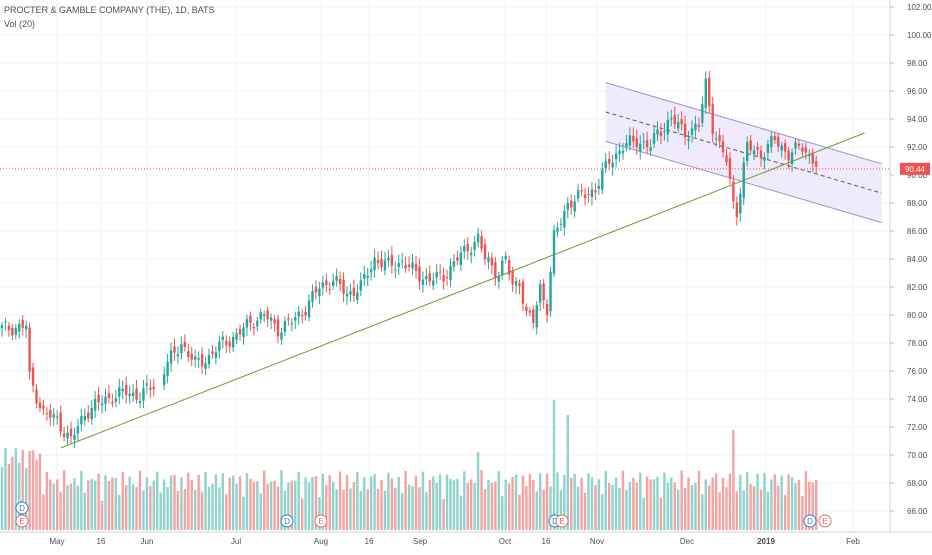  What do you see at coordinates (147, 541) in the screenshot?
I see `x-tick-label: Jun` at bounding box center [147, 541].